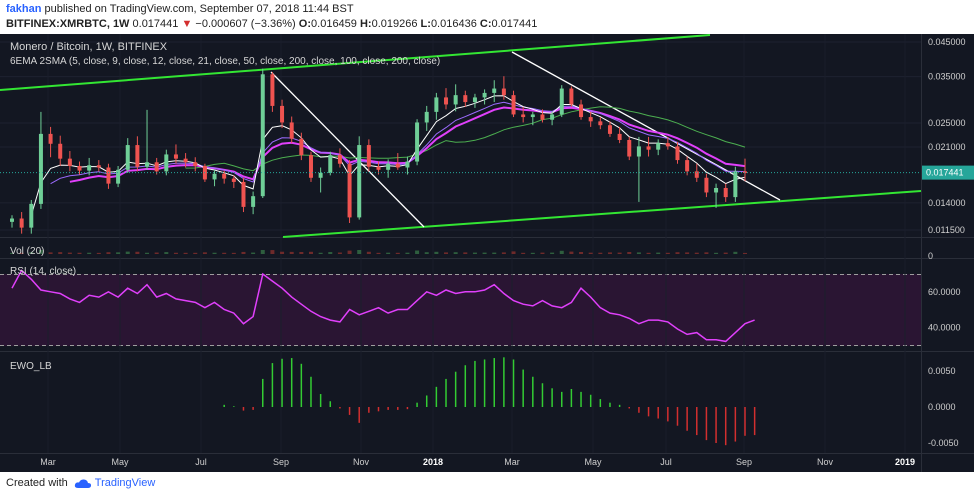 Image resolution: width=974 pixels, height=495 pixels. Describe the element at coordinates (355, 62) in the screenshot. I see `upper-channel-line` at that location.